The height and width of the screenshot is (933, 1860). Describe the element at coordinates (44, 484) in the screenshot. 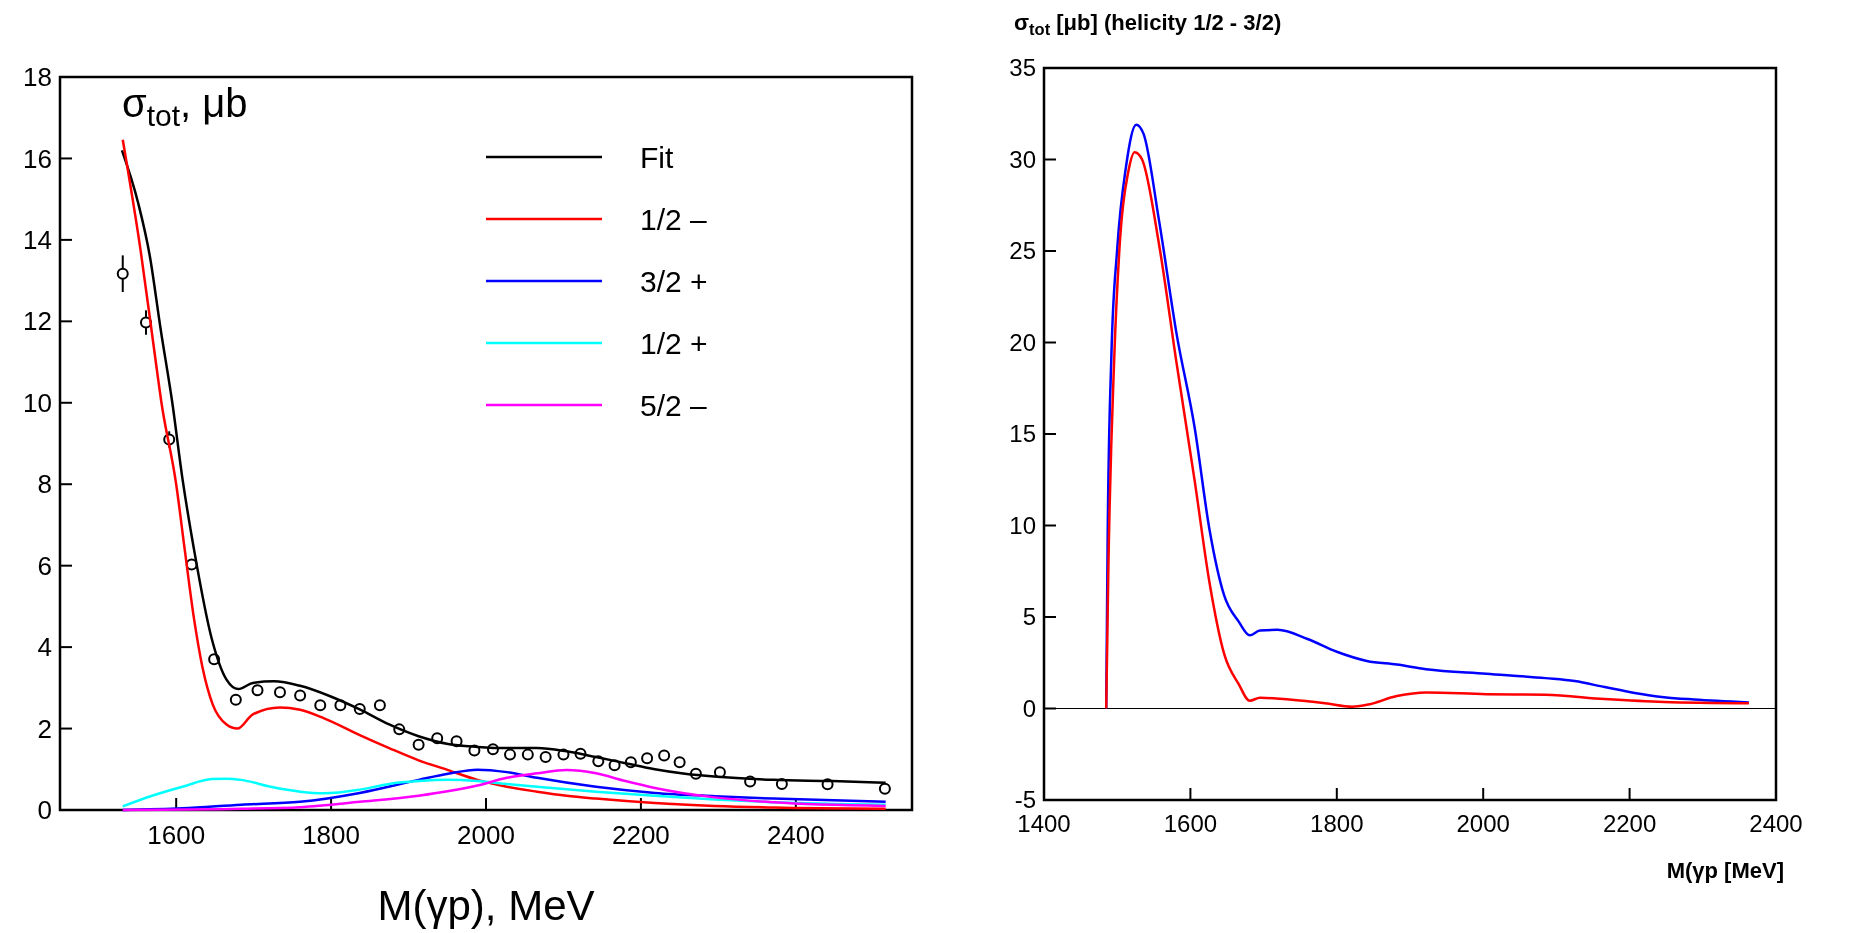

I see `y-tick-label: 8` at that location.